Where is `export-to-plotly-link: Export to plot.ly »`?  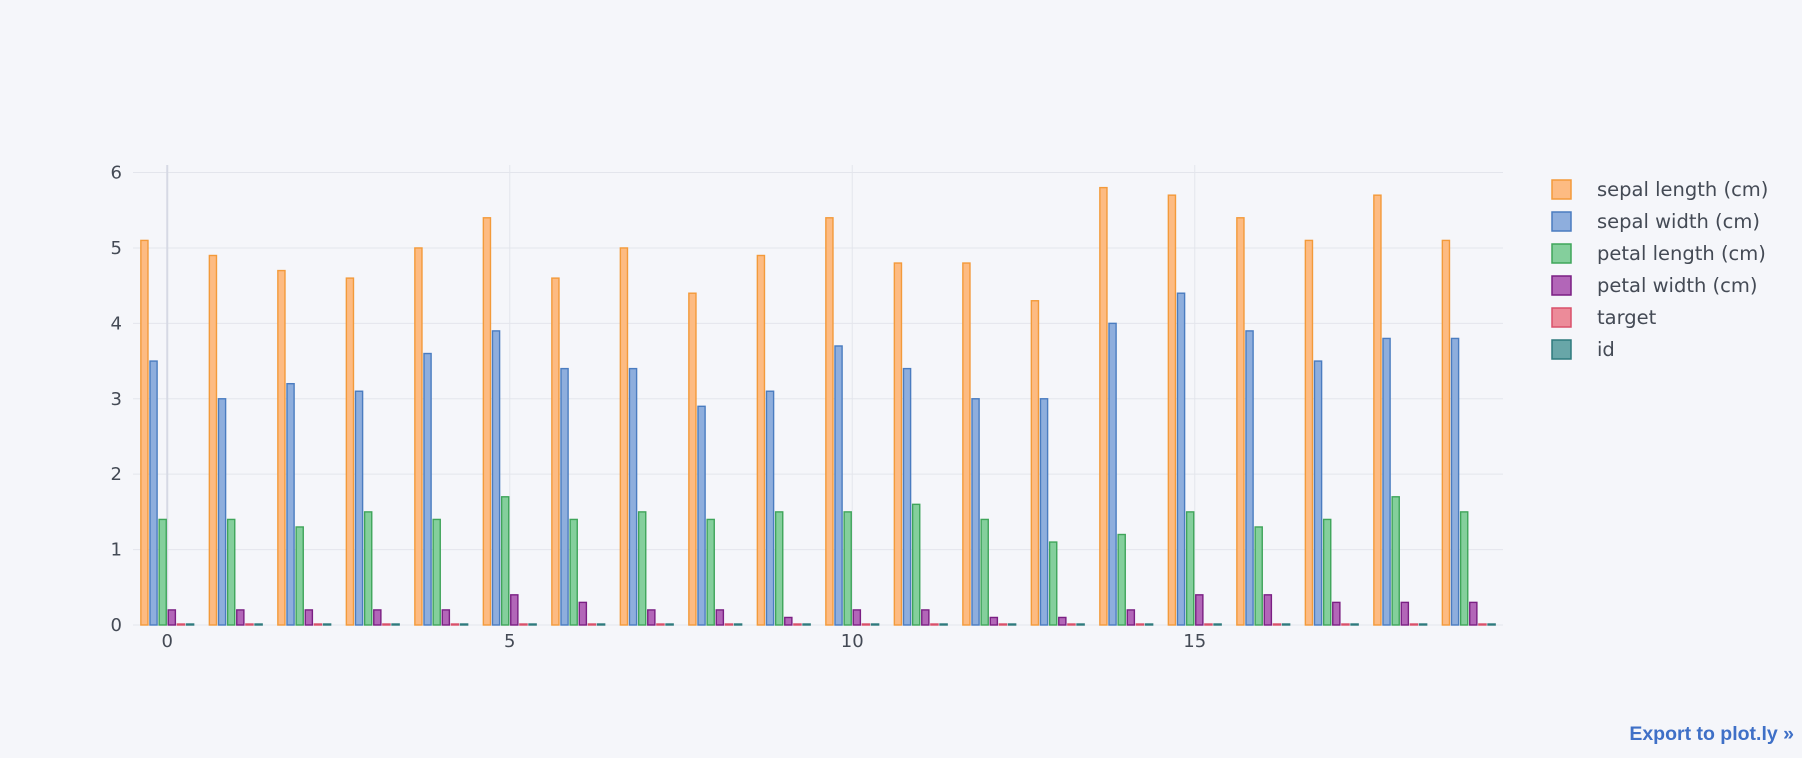 export-to-plotly-link: Export to plot.ly » is located at coordinates (1711, 734).